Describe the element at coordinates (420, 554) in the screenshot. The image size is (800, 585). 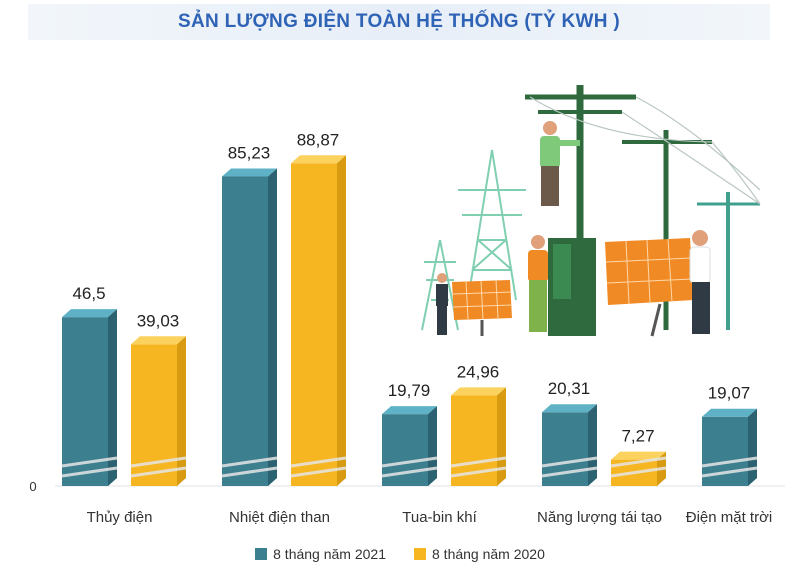
I see `legend-swatch-2020` at that location.